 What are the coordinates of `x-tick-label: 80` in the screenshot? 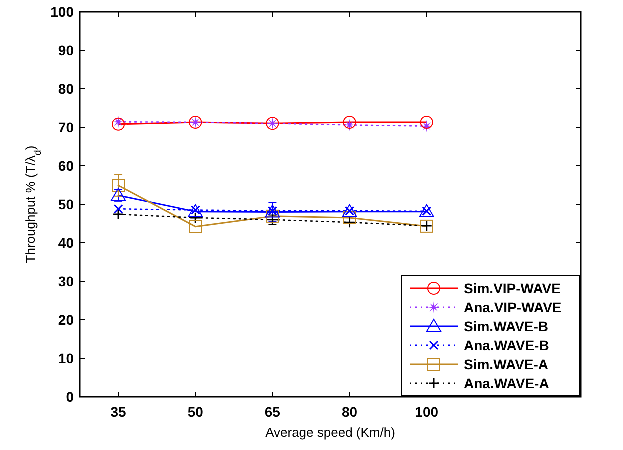 It's located at (350, 412).